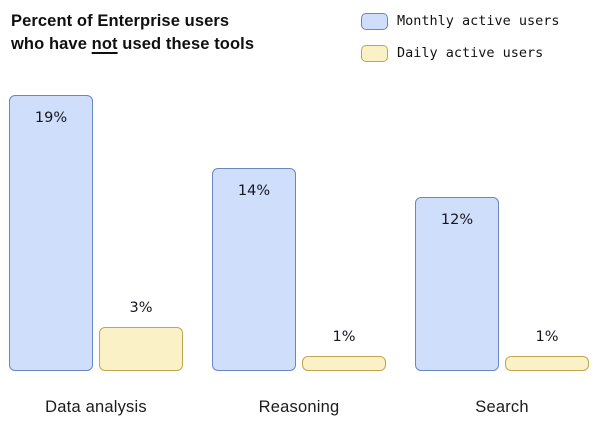 Image resolution: width=600 pixels, height=423 pixels. Describe the element at coordinates (457, 284) in the screenshot. I see `bar-monthly-active-users-search` at that location.